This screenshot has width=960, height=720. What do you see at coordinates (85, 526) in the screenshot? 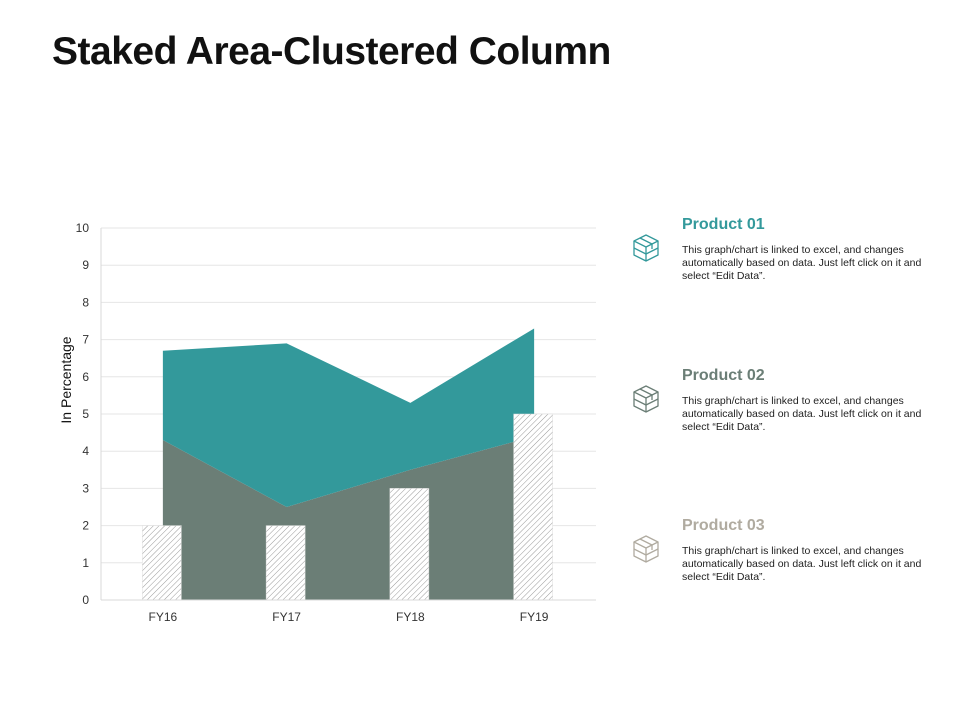
I see `y-tick-label: 2` at bounding box center [85, 526].